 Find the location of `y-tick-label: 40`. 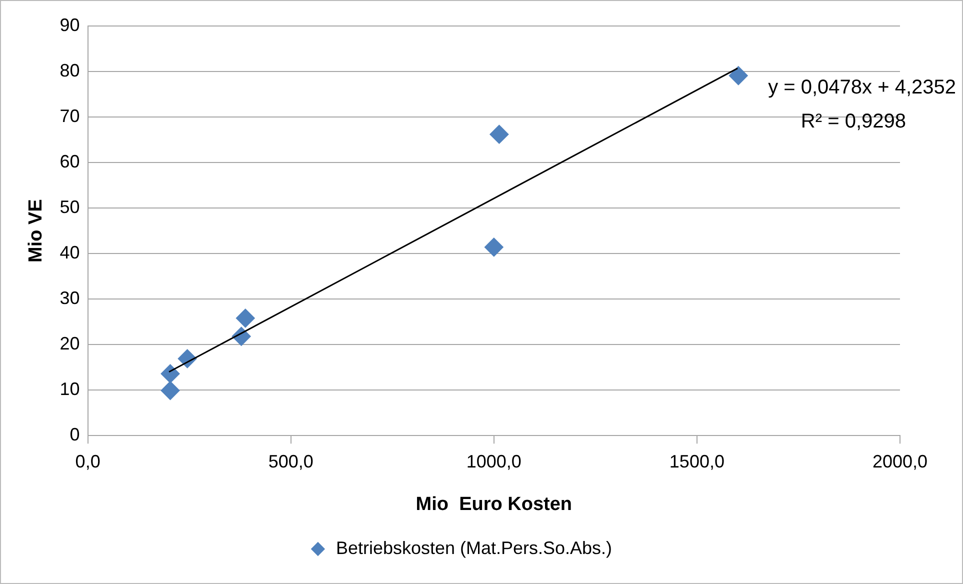

y-tick-label: 40 is located at coordinates (70, 252).